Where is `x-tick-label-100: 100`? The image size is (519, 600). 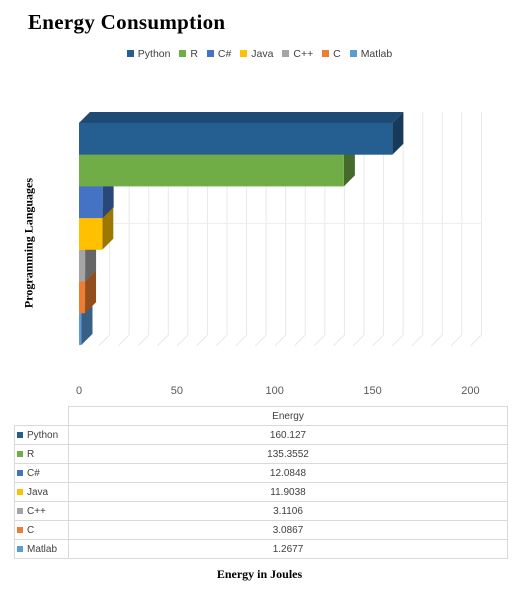 x-tick-label-100: 100 is located at coordinates (275, 391).